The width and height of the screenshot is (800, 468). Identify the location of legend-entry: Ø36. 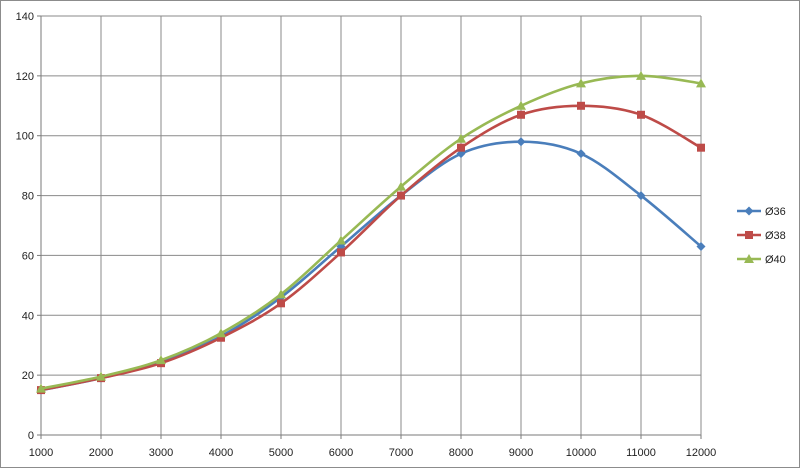
(761, 212).